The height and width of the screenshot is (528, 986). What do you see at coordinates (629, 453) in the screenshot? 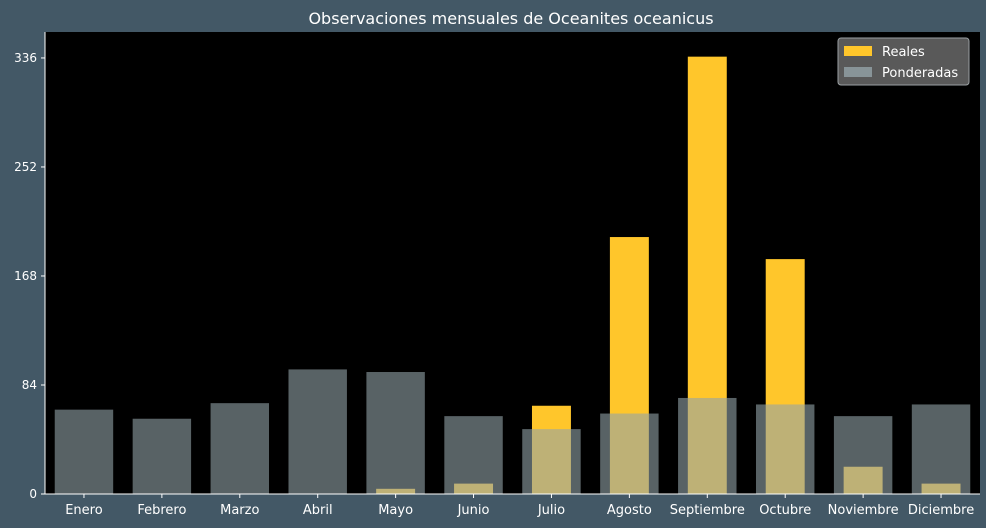
I see `bar-ponderadas-agosto` at bounding box center [629, 453].